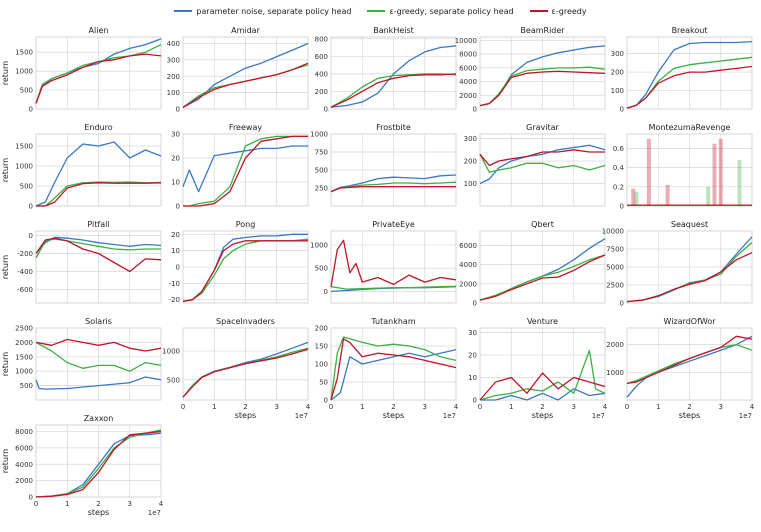  What do you see at coordinates (24, 343) in the screenshot?
I see `y-tick-label: 2000` at bounding box center [24, 343].